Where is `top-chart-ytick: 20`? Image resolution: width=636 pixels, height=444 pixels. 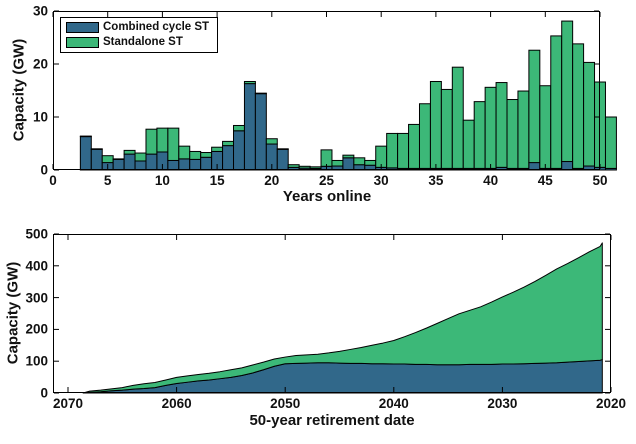
top-chart-ytick: 20 is located at coordinates (40, 64).